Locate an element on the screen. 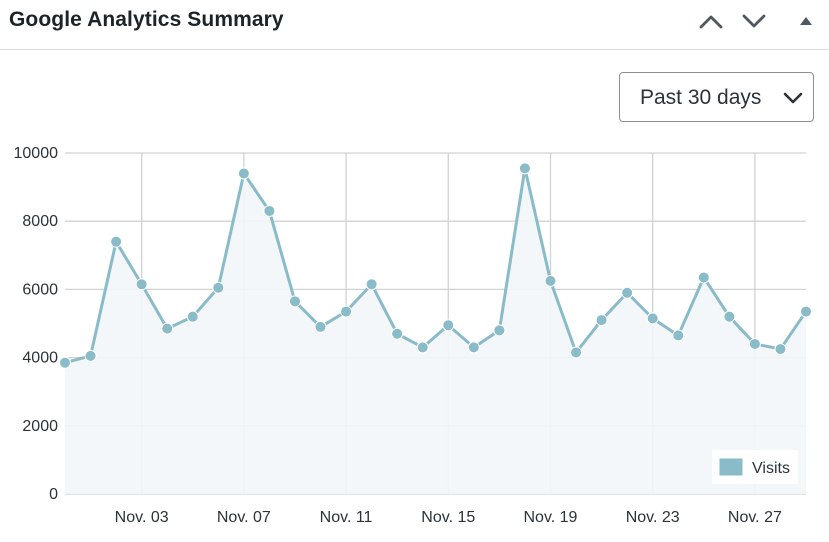 Image resolution: width=829 pixels, height=542 pixels. y-tick-label: 2000 is located at coordinates (40, 426).